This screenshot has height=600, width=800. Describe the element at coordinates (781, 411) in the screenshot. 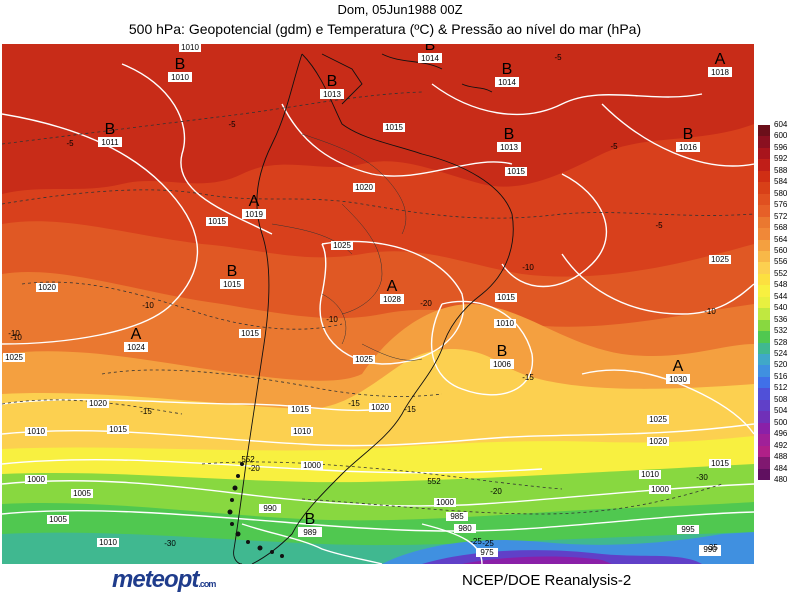

I see `color-legend-label: 504` at that location.